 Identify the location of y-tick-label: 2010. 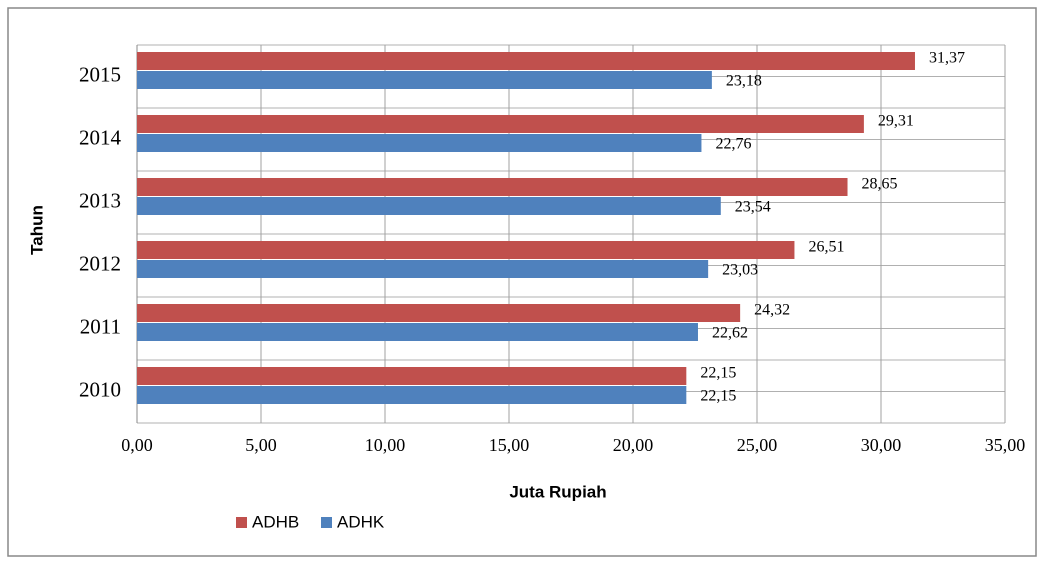
(100, 389).